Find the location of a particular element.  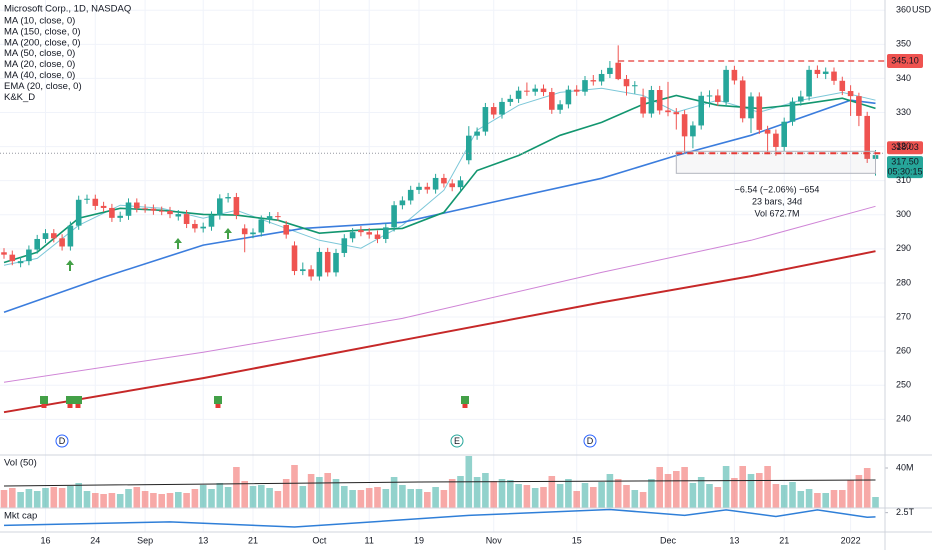

signal-arrow is located at coordinates (70, 265).